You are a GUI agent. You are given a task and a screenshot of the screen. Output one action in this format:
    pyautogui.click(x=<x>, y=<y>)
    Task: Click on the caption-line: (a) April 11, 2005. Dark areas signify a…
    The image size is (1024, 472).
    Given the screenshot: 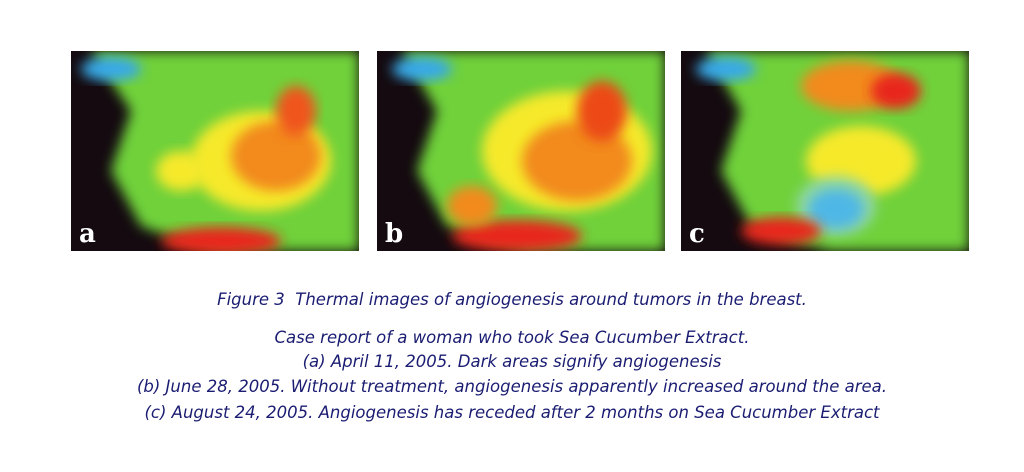 What is the action you would take?
    pyautogui.click(x=512, y=361)
    